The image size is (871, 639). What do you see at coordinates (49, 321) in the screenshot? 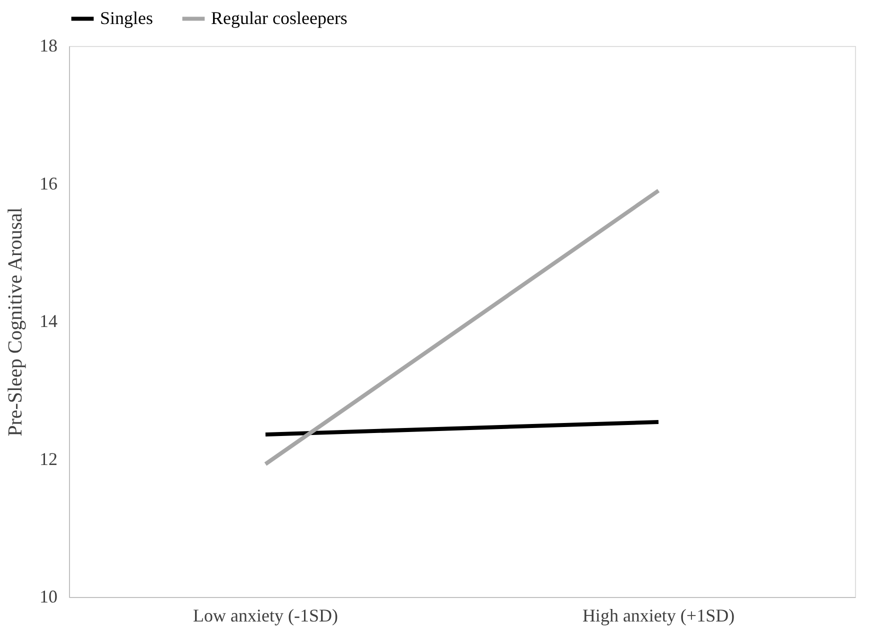
I see `y-tick-label: 14` at bounding box center [49, 321].